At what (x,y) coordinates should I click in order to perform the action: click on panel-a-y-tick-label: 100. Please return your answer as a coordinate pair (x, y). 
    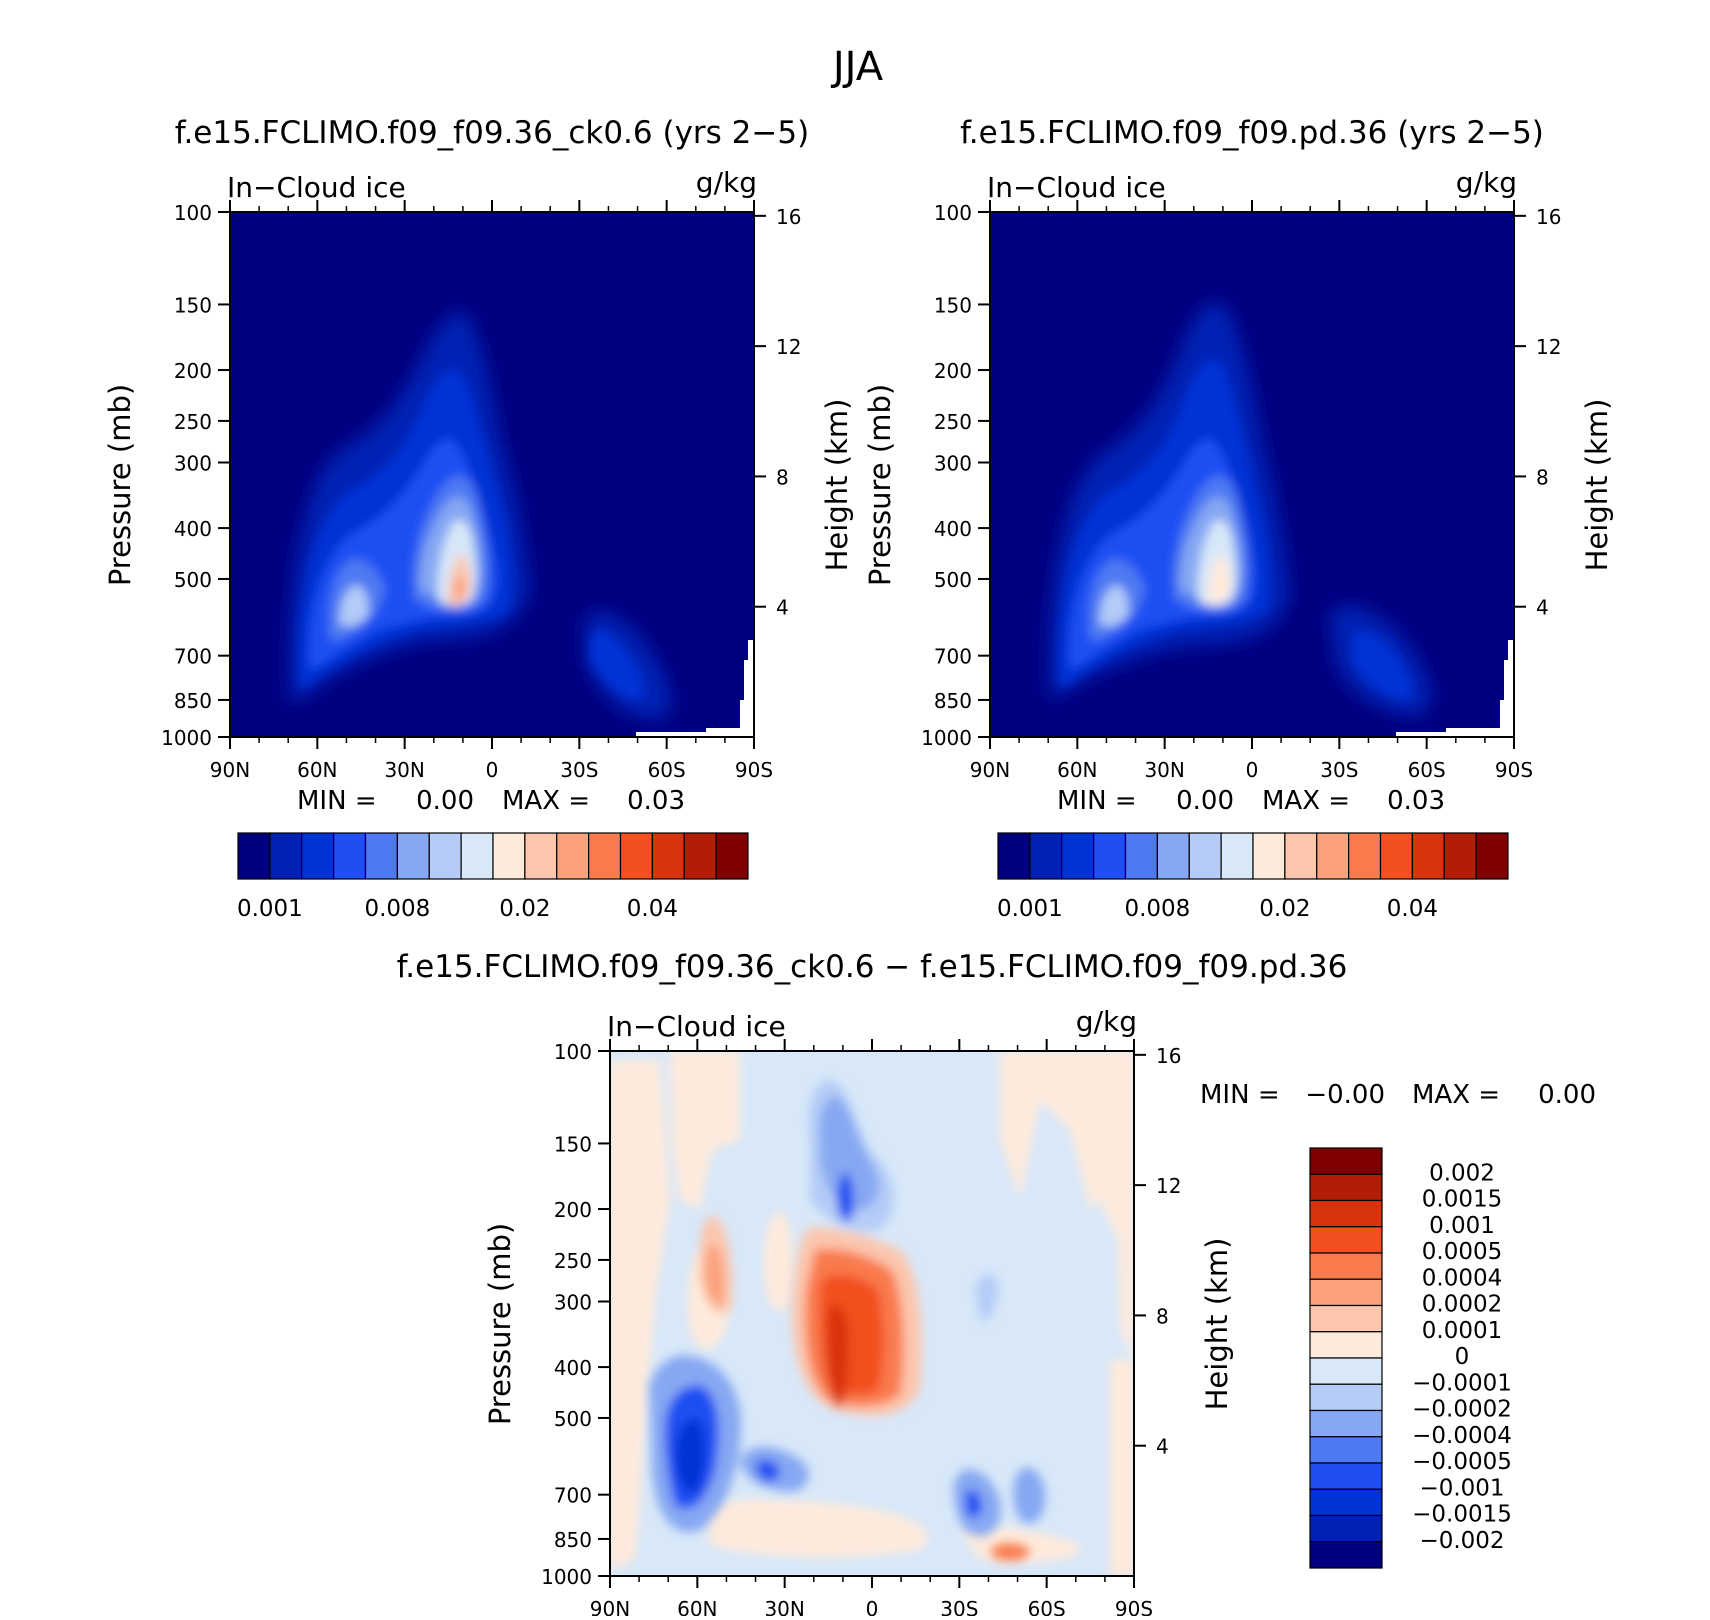
    Looking at the image, I should click on (193, 213).